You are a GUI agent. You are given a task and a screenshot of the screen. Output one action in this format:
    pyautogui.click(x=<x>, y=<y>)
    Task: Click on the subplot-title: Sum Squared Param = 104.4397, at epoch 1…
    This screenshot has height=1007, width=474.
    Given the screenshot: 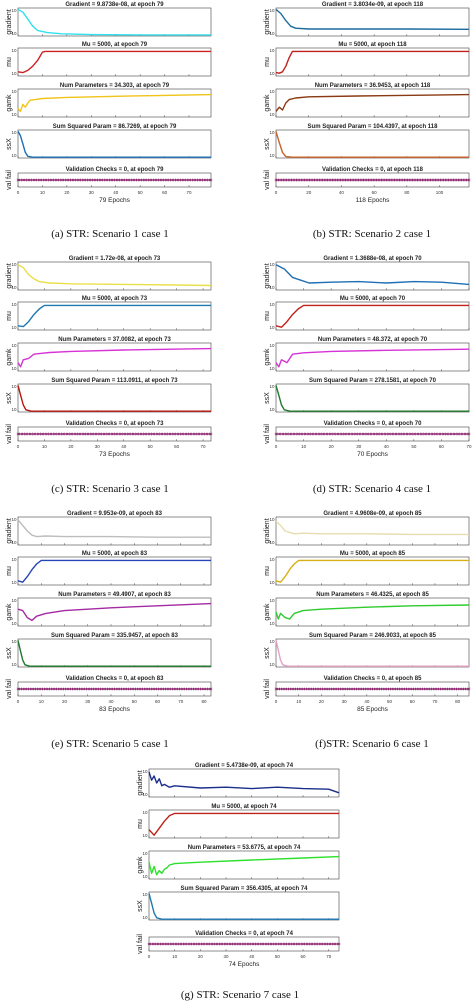 What is the action you would take?
    pyautogui.click(x=373, y=127)
    